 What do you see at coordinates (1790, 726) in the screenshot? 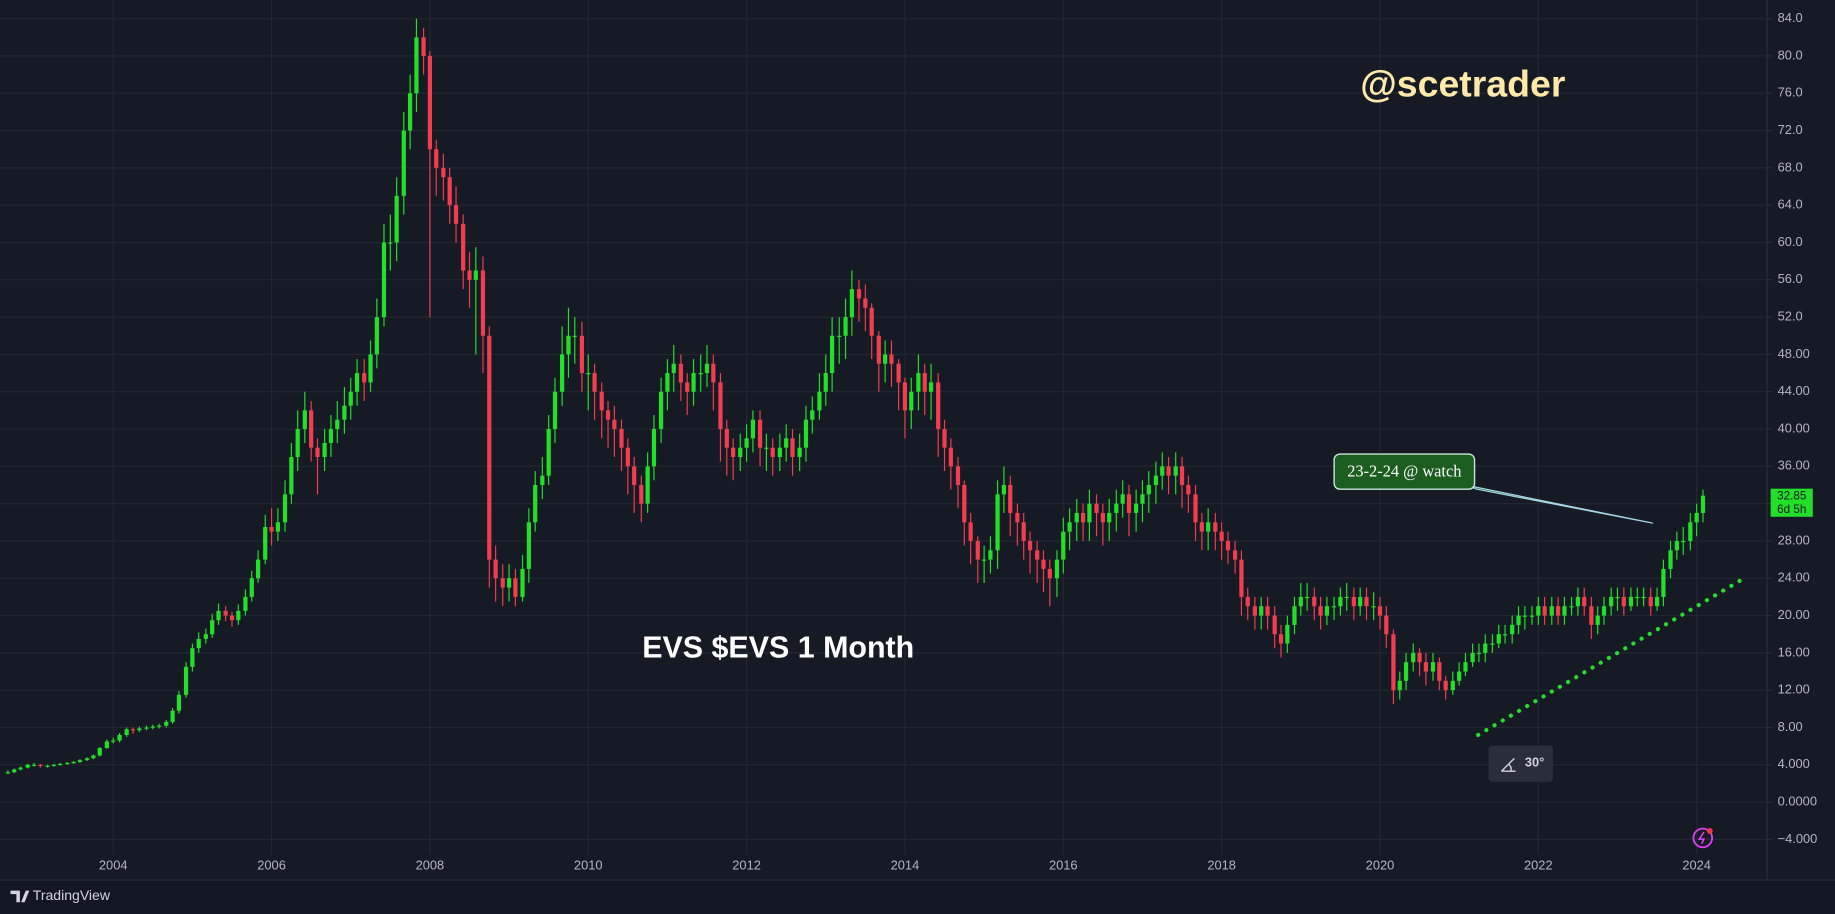
I see `y-tick-label: 8.00` at bounding box center [1790, 726].